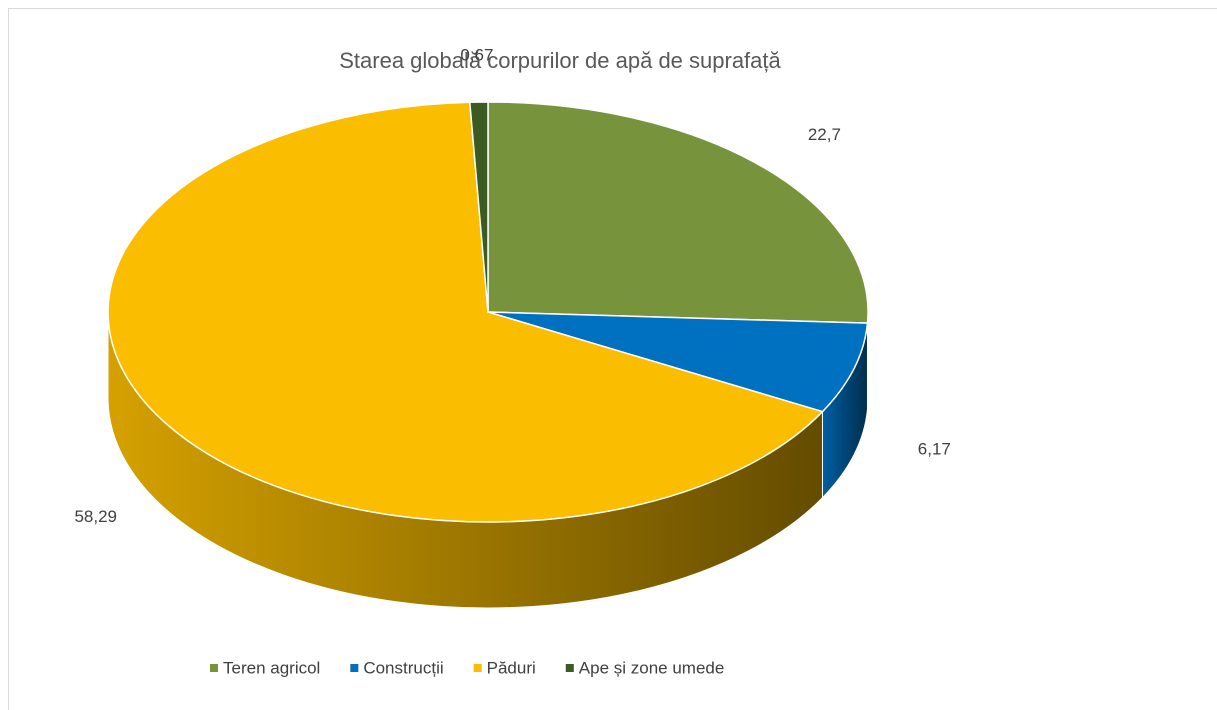 The image size is (1217, 710). Describe the element at coordinates (511, 667) in the screenshot. I see `legend-label: Păduri` at that location.